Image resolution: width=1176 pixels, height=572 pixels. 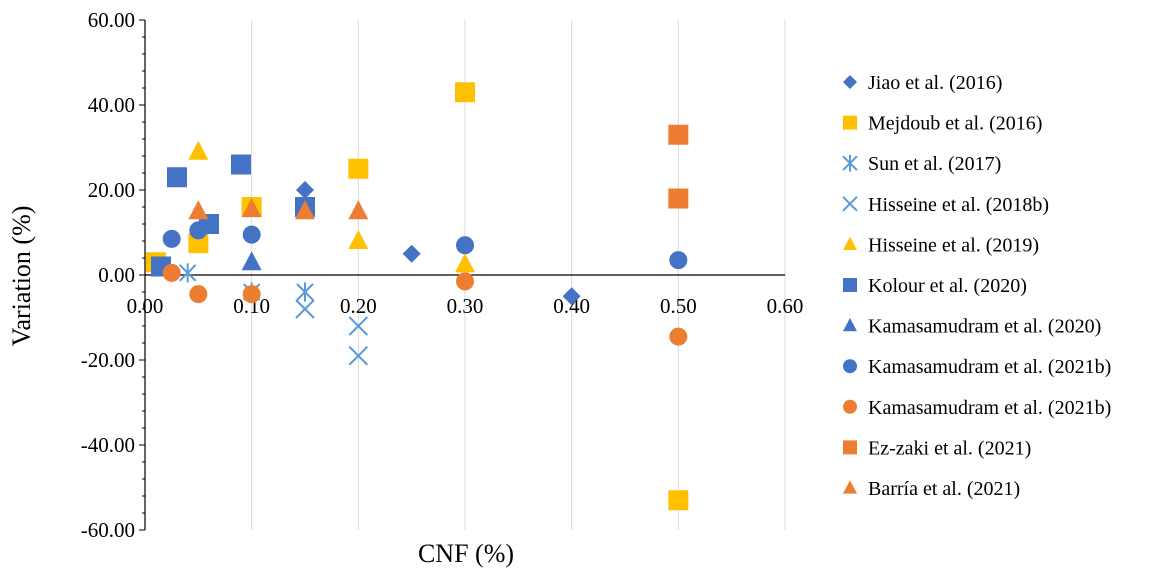 What do you see at coordinates (958, 205) in the screenshot?
I see `legend-label: Hisseine et al. (2018b)` at bounding box center [958, 205].